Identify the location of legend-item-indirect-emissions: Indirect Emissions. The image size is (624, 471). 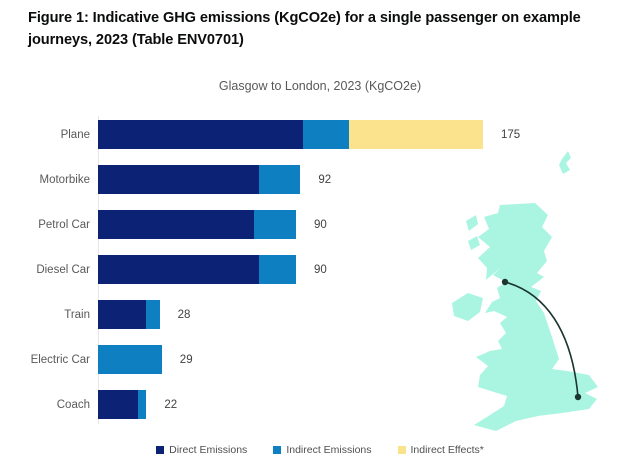
(322, 450).